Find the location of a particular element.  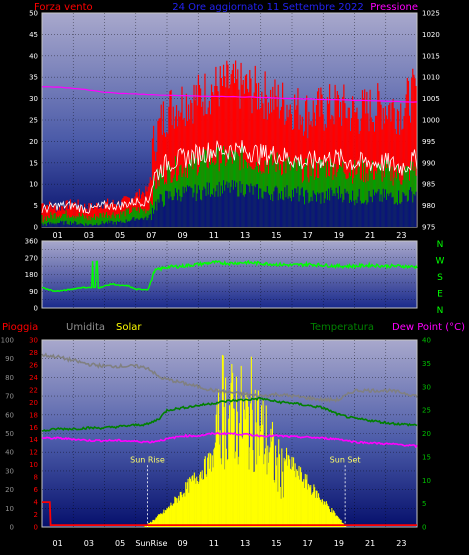

wind-y-tick: 50 is located at coordinates (33, 14).